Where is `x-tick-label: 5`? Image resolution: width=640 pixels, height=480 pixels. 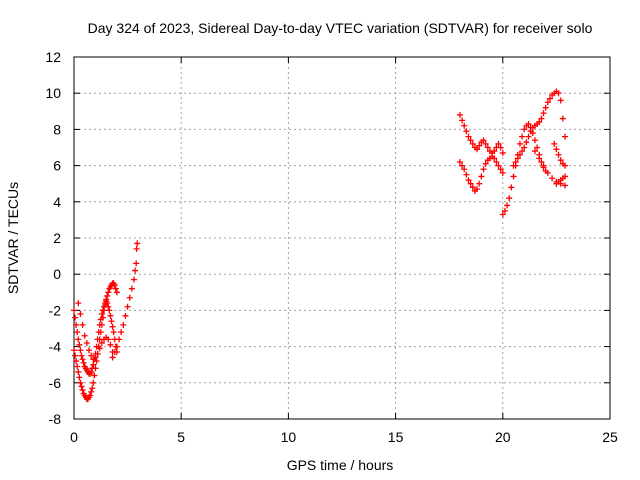 x-tick-label: 5 is located at coordinates (181, 437).